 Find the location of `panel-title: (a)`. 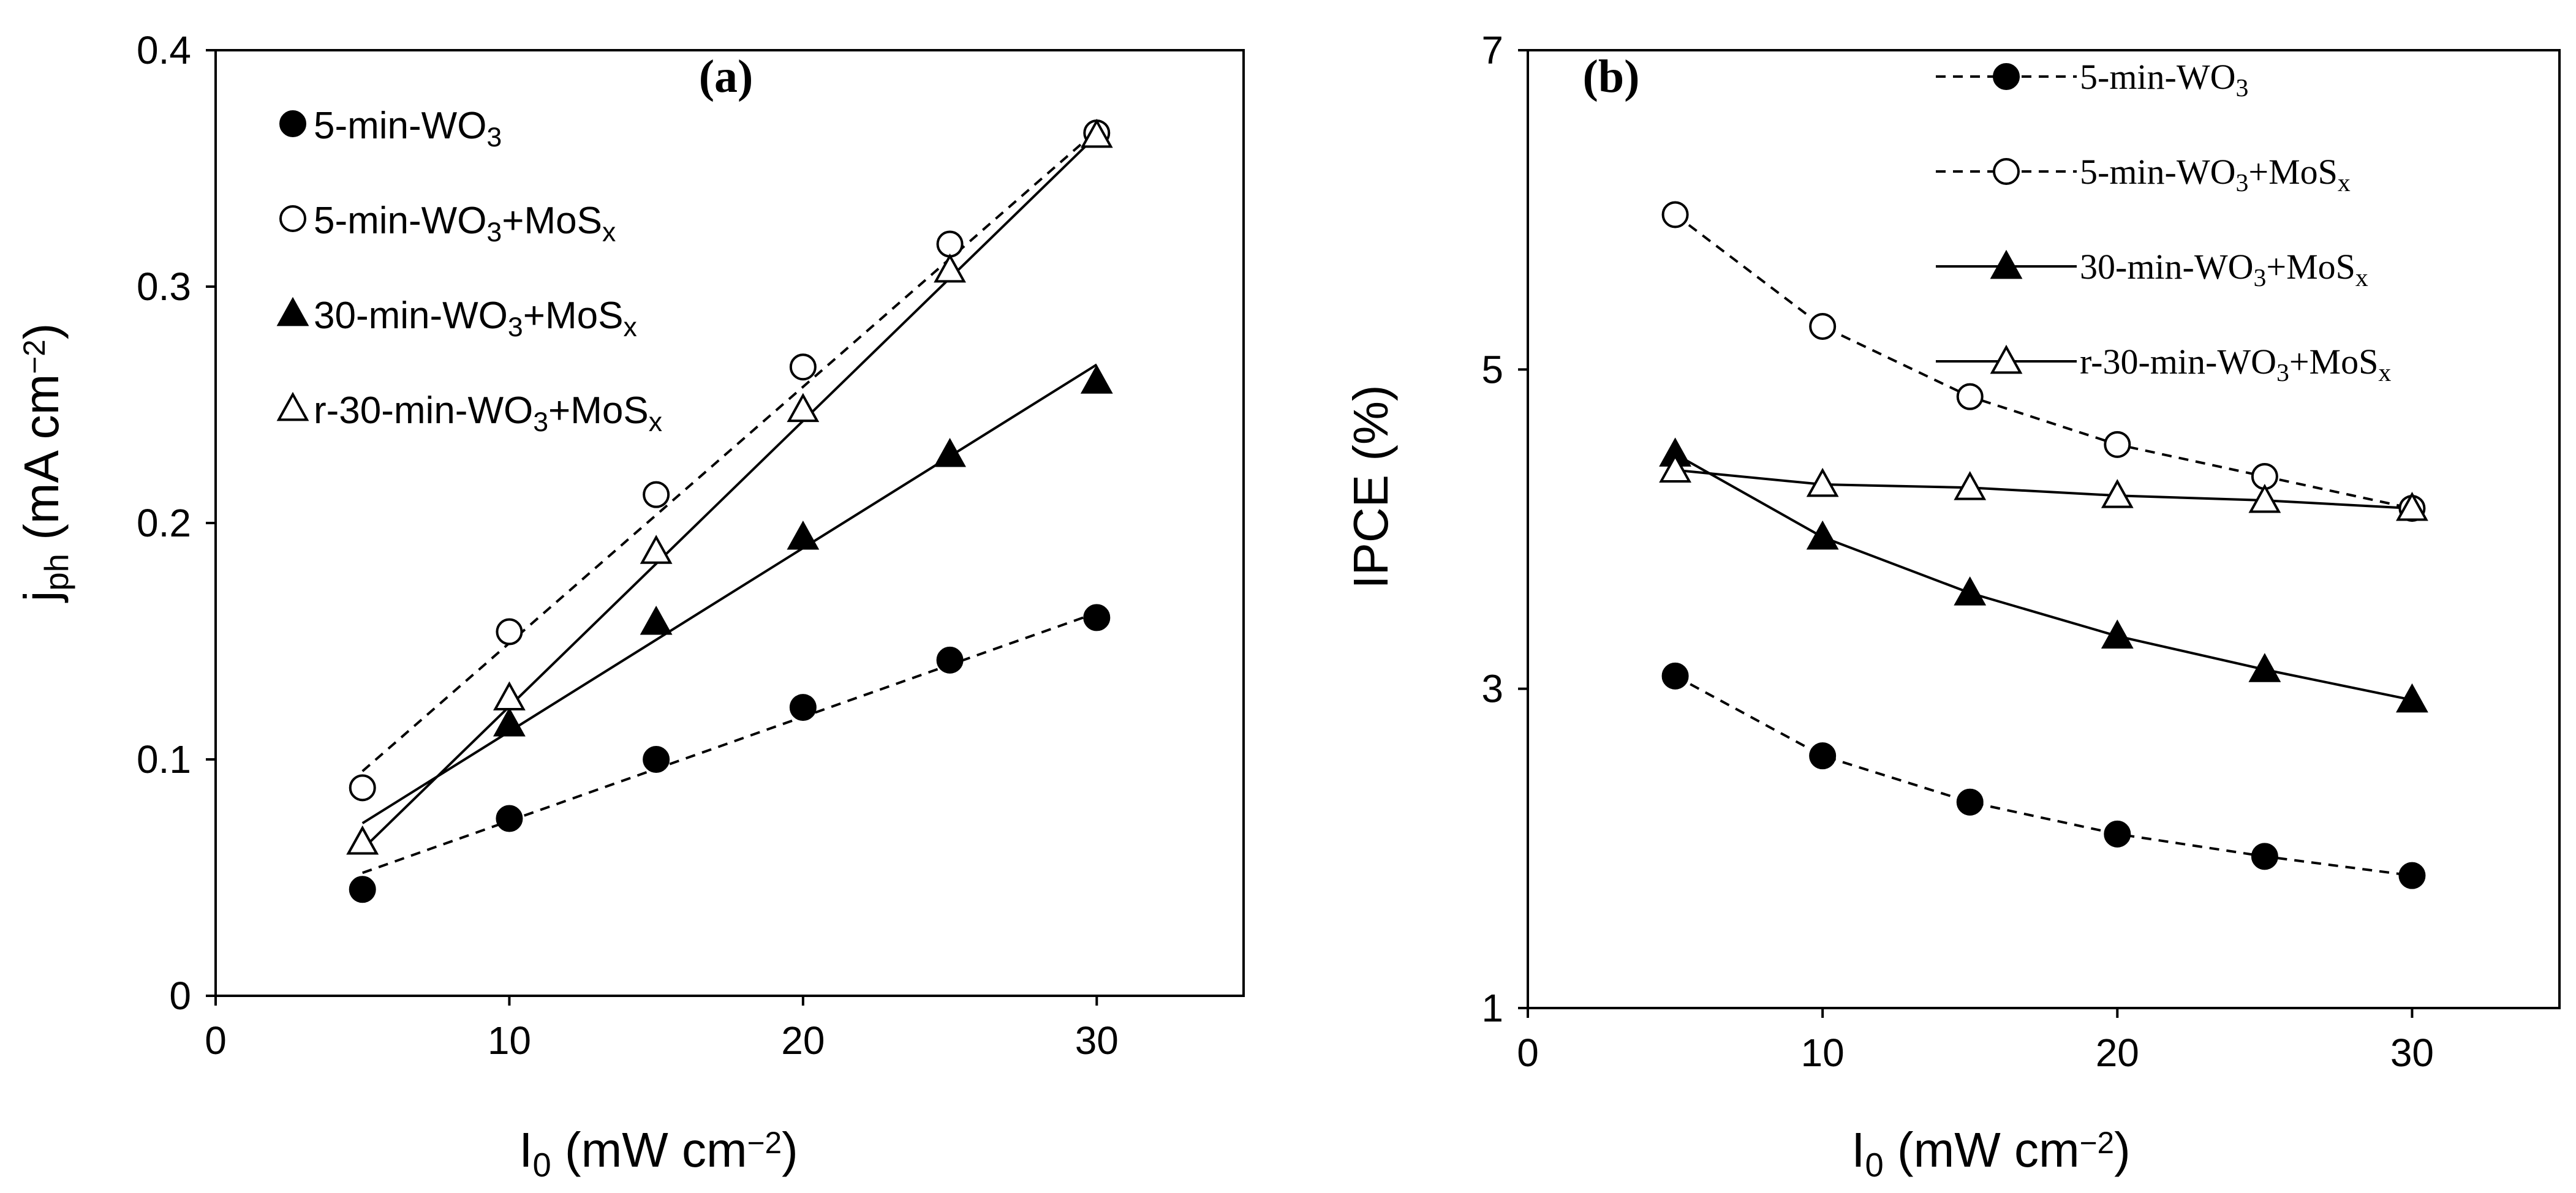

panel-title: (a) is located at coordinates (726, 76).